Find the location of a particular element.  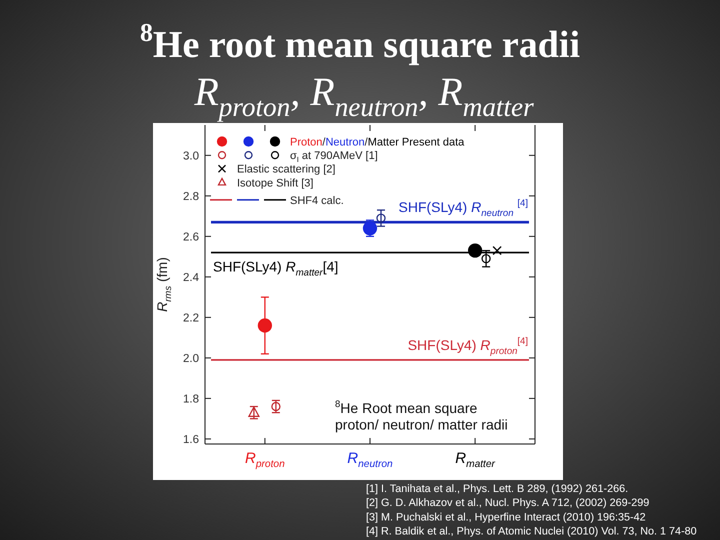

text: [2] G. D. Alkhazov et al., Nucl. Phys. A 712, (2002) 269-299 is located at coordinates (508, 503).